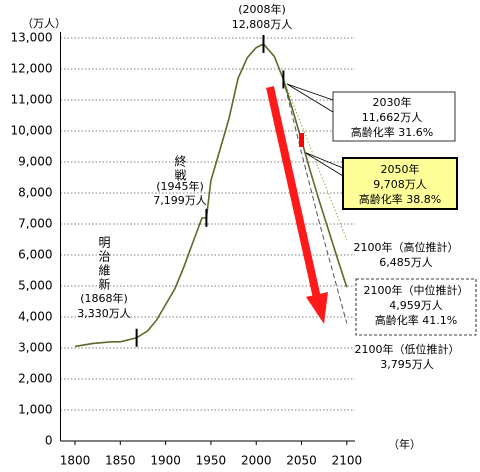 The image size is (480, 472). What do you see at coordinates (392, 102) in the screenshot?
I see `annotation-line: 2030年` at bounding box center [392, 102].